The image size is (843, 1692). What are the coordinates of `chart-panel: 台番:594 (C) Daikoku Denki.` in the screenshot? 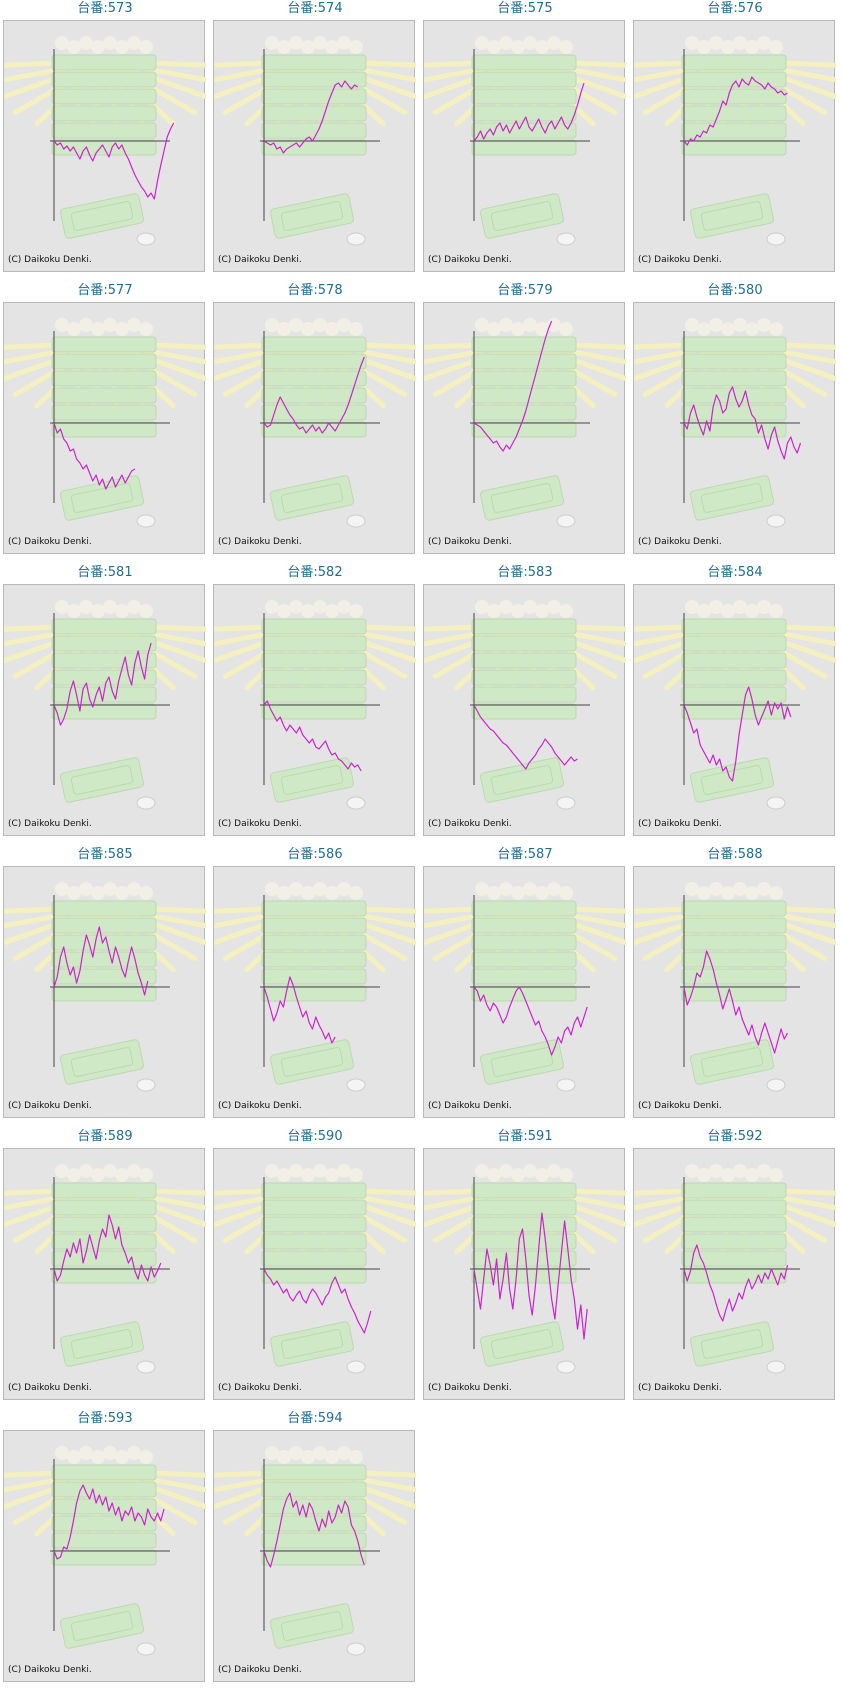 It's located at (315, 1551).